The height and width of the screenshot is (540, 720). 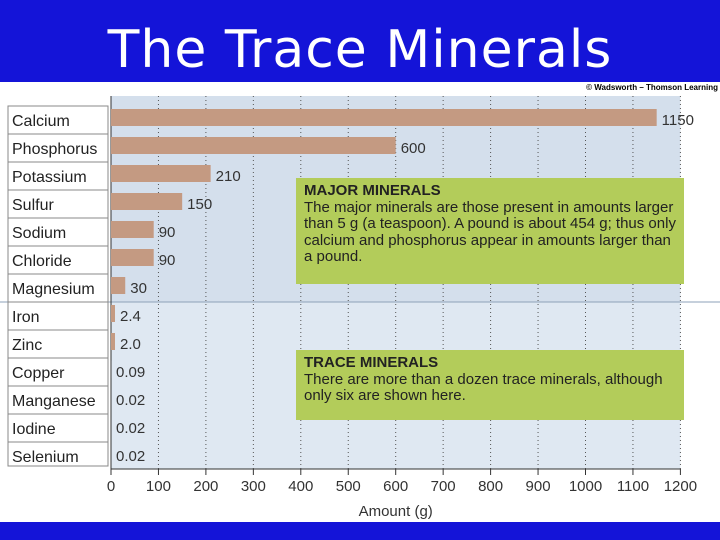 What do you see at coordinates (253, 486) in the screenshot?
I see `x-tick-label: 300` at bounding box center [253, 486].